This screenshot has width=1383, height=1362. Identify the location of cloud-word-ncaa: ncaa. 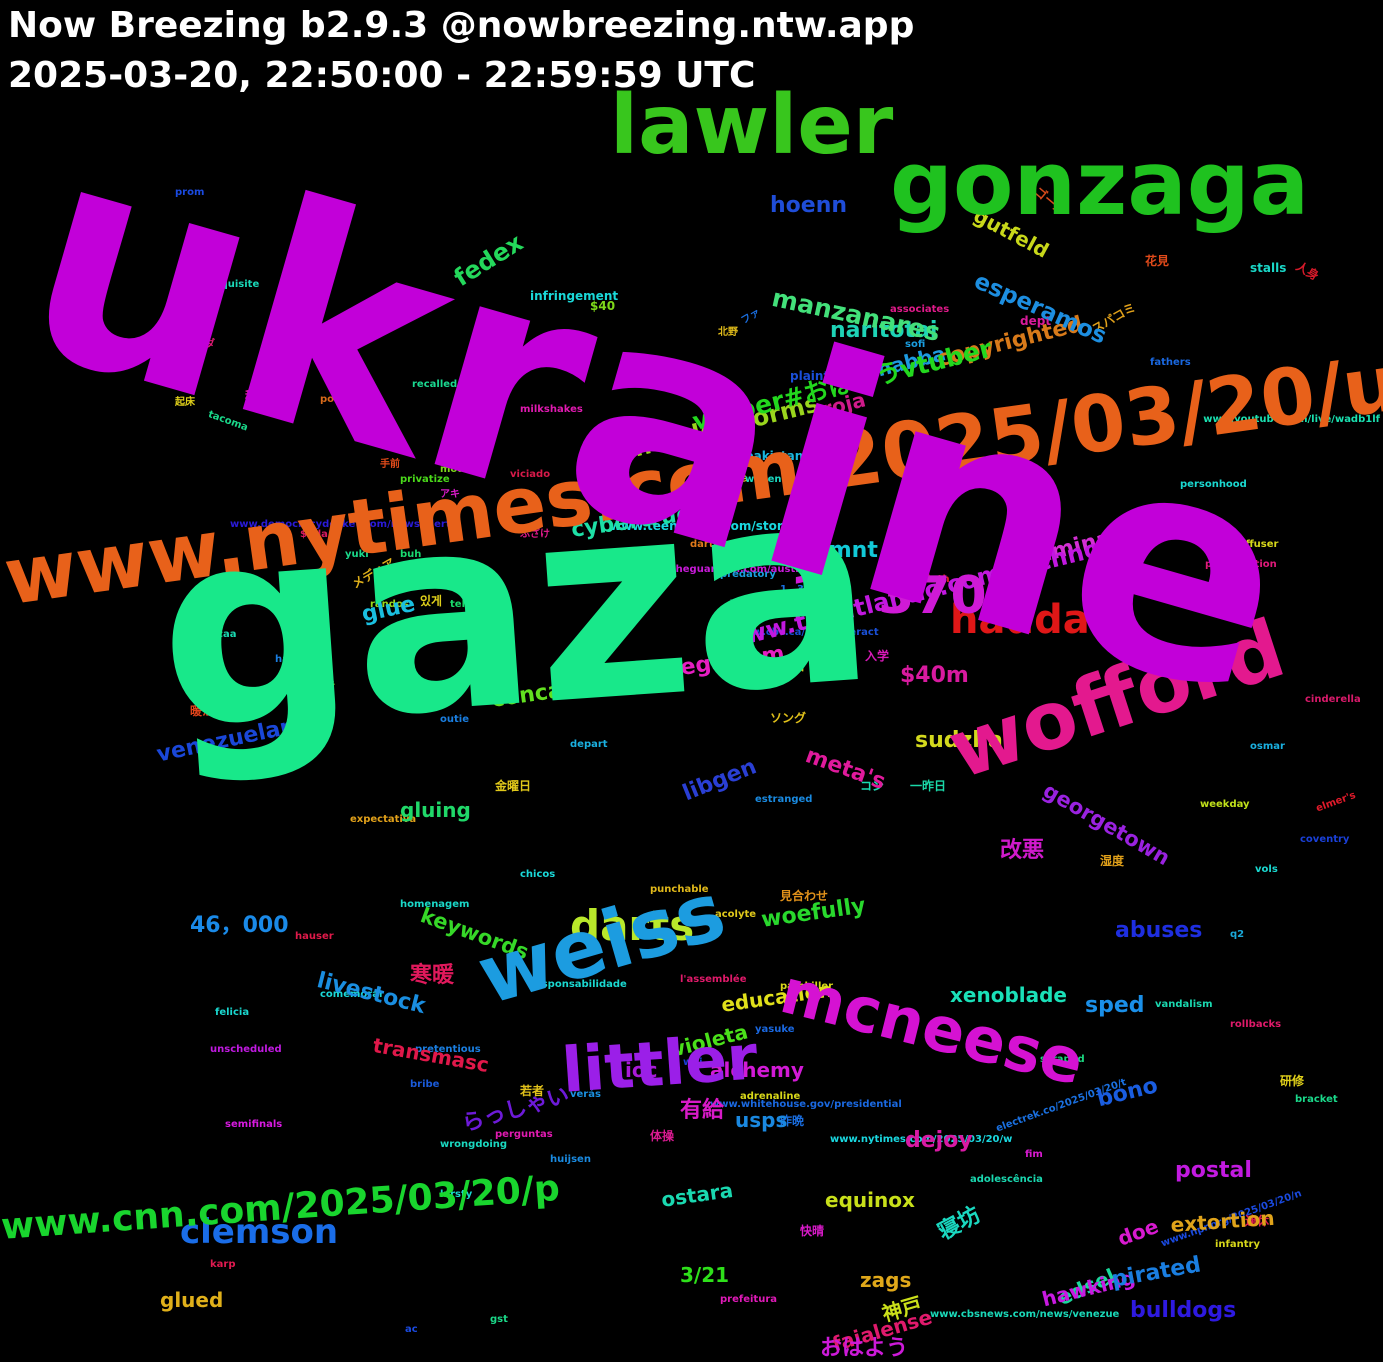
(223, 634).